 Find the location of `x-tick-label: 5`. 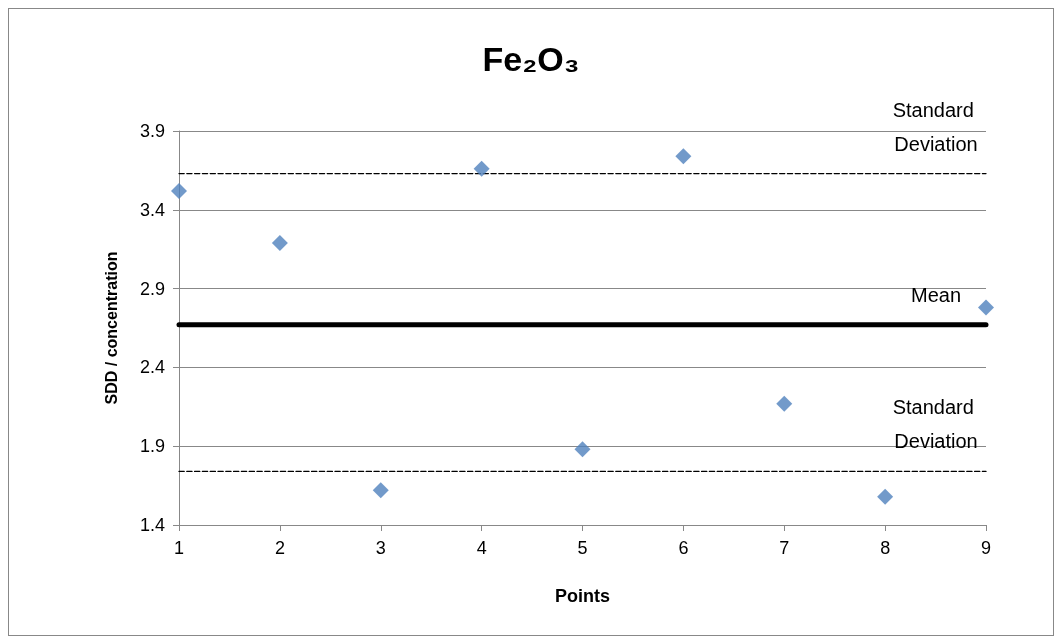

x-tick-label: 5 is located at coordinates (582, 548).